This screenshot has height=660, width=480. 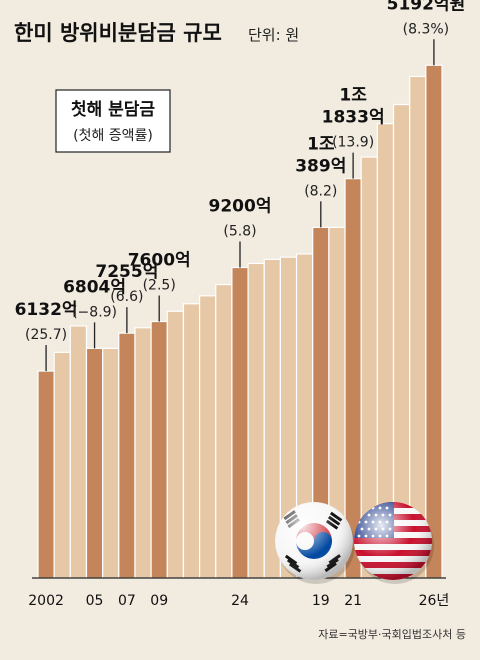 I want to click on annotation-rate: (13.9), so click(x=353, y=143).